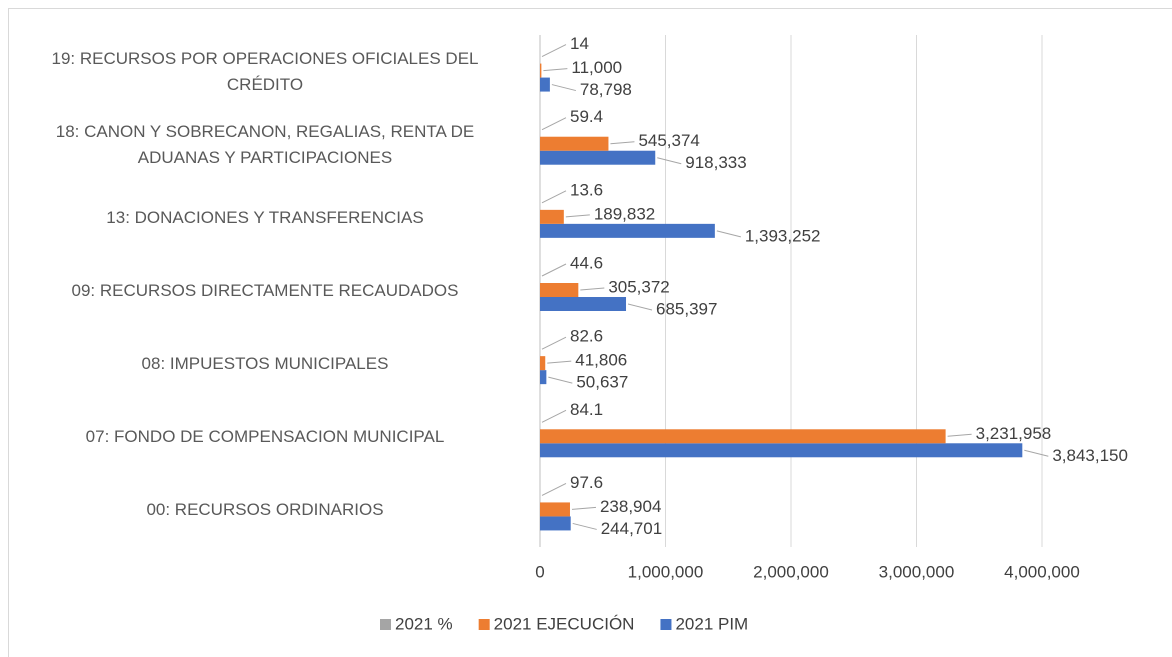  Describe the element at coordinates (917, 571) in the screenshot. I see `x-tick-label: 3,000,000` at that location.